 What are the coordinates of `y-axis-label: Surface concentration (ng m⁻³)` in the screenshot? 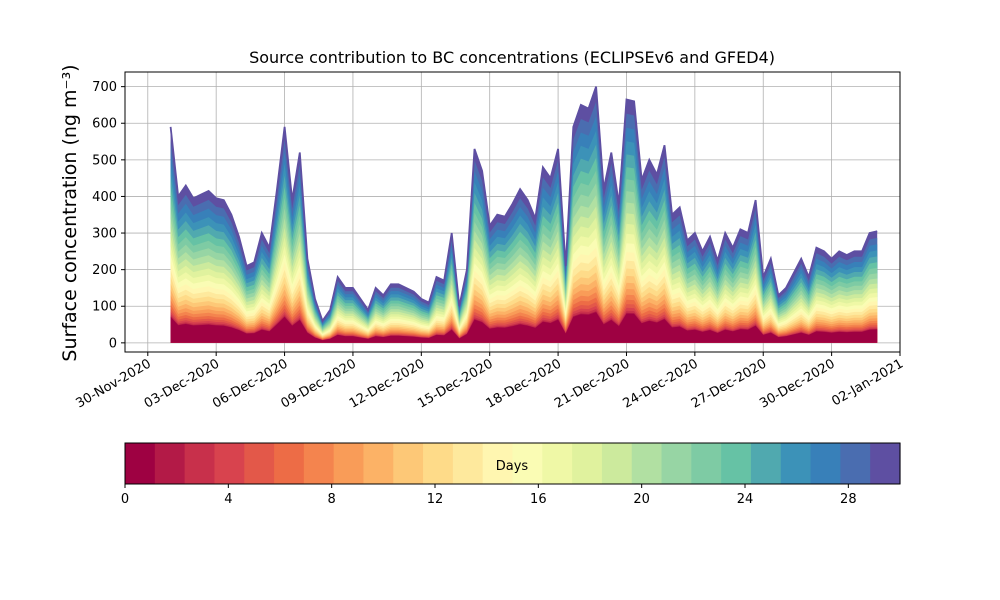 It's located at (70, 212).